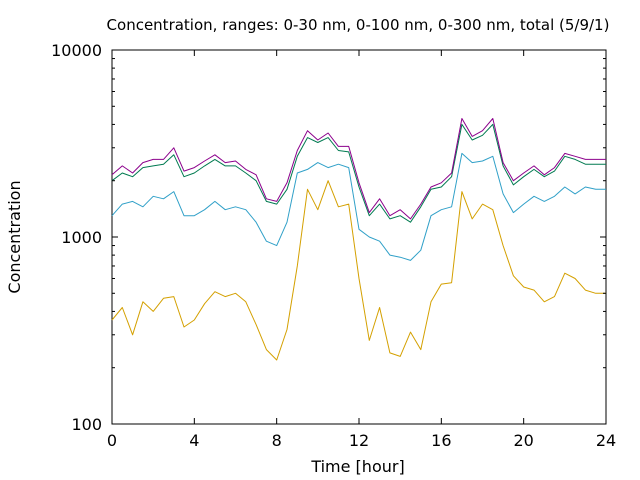  I want to click on y-axis-label: Concentration, so click(14, 236).